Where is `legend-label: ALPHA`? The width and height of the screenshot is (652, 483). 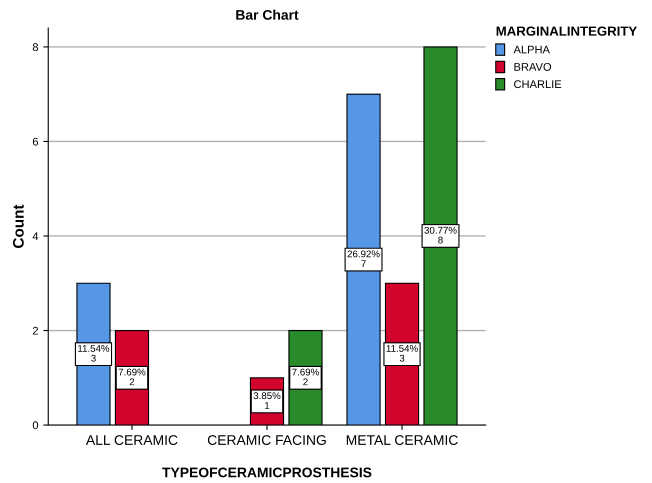
legend-label: ALPHA is located at coordinates (532, 50).